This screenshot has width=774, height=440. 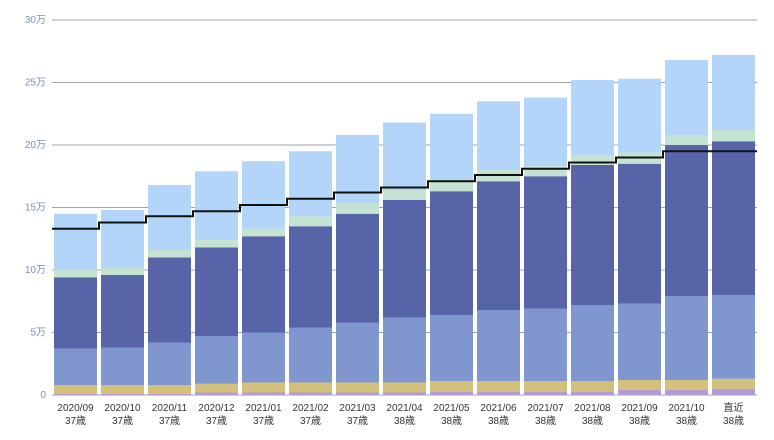 What do you see at coordinates (216, 408) in the screenshot?
I see `x-tick-label: 2020/12` at bounding box center [216, 408].